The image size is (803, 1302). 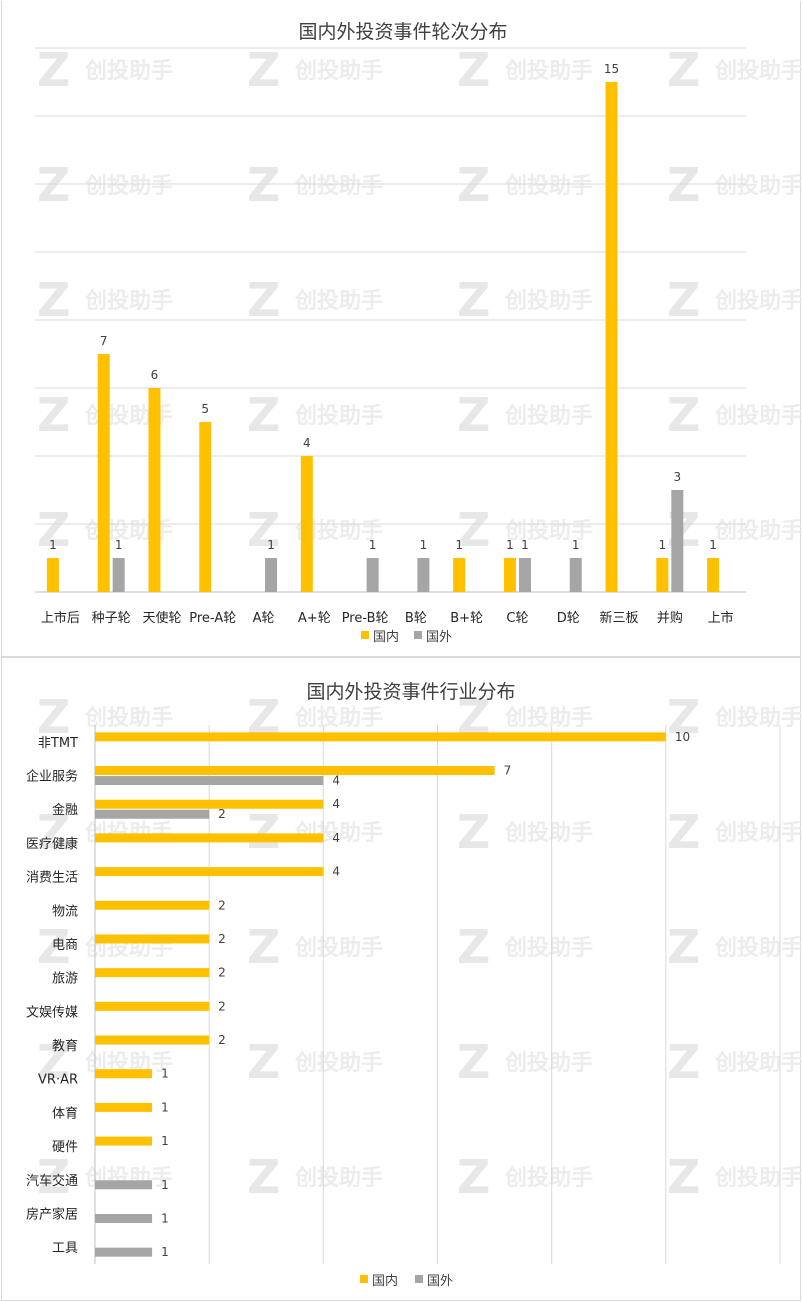 What do you see at coordinates (205, 409) in the screenshot?
I see `data-label: 5` at bounding box center [205, 409].